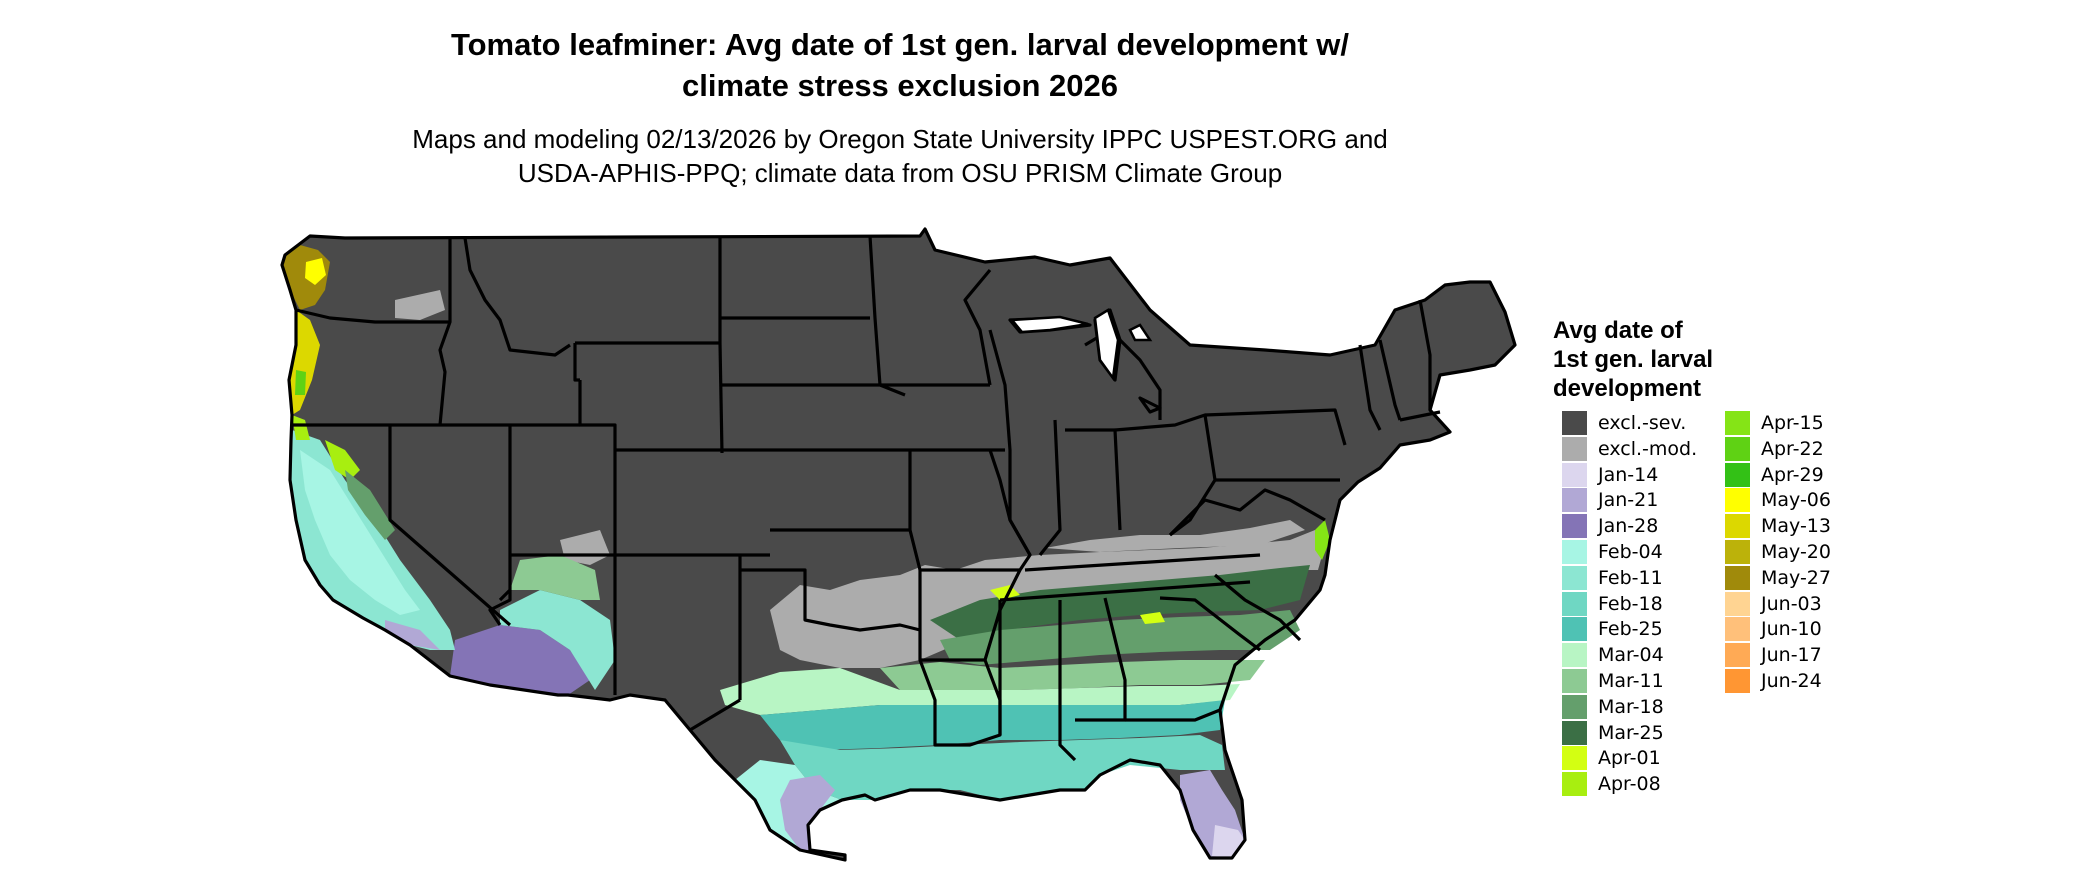 This screenshot has height=892, width=2100. What do you see at coordinates (1081, 345) in the screenshot?
I see `great-lakes` at bounding box center [1081, 345].